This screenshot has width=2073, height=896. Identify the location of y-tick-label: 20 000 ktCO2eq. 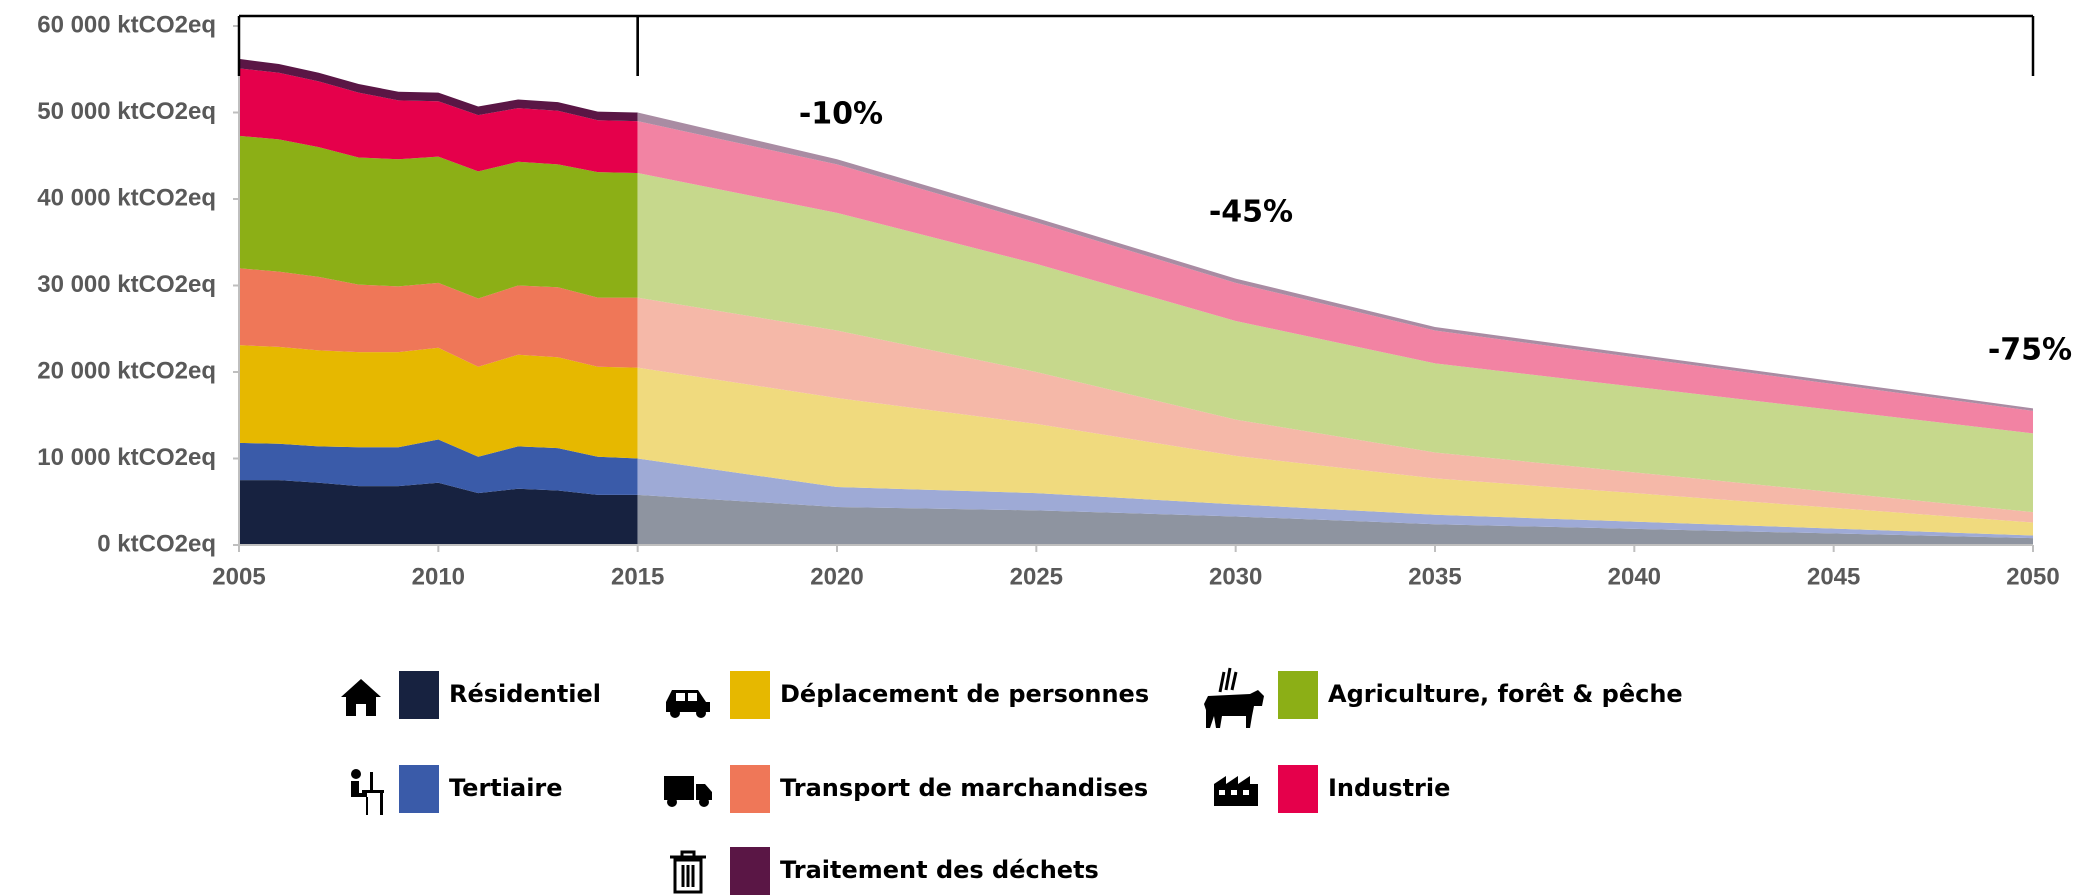
(126, 370).